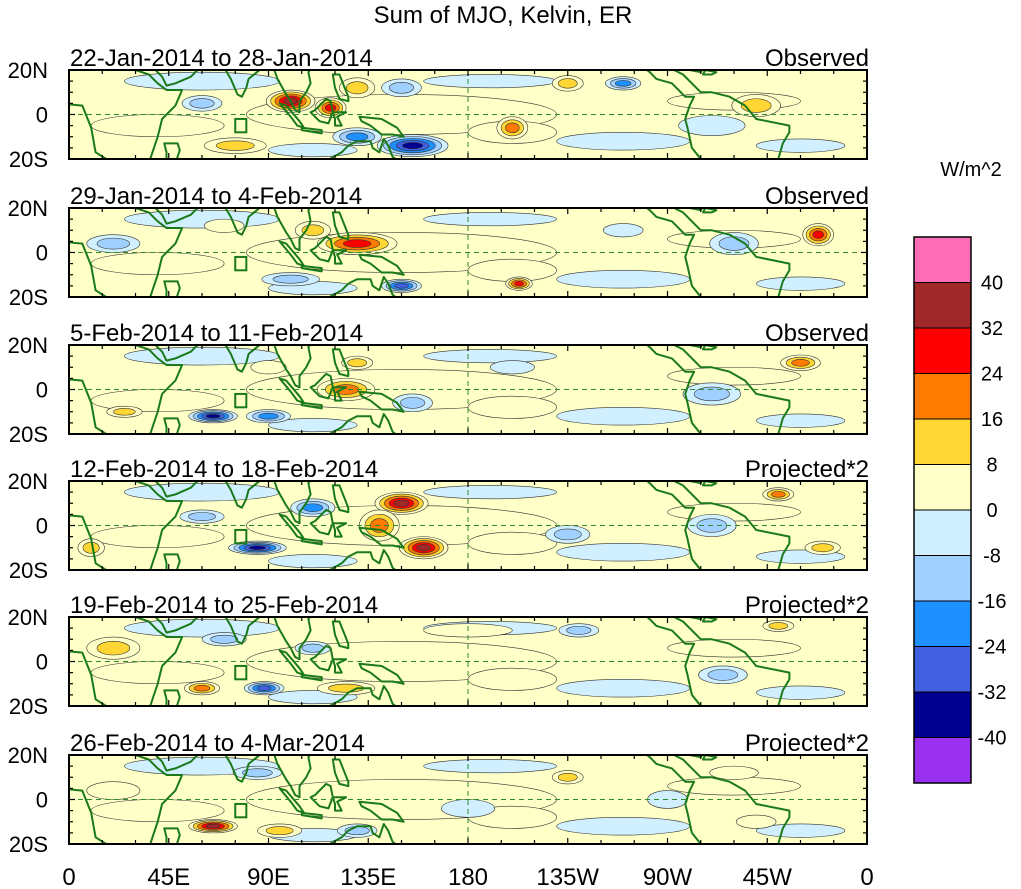 Image resolution: width=1021 pixels, height=889 pixels. I want to click on colorbar-label: -16, so click(992, 602).